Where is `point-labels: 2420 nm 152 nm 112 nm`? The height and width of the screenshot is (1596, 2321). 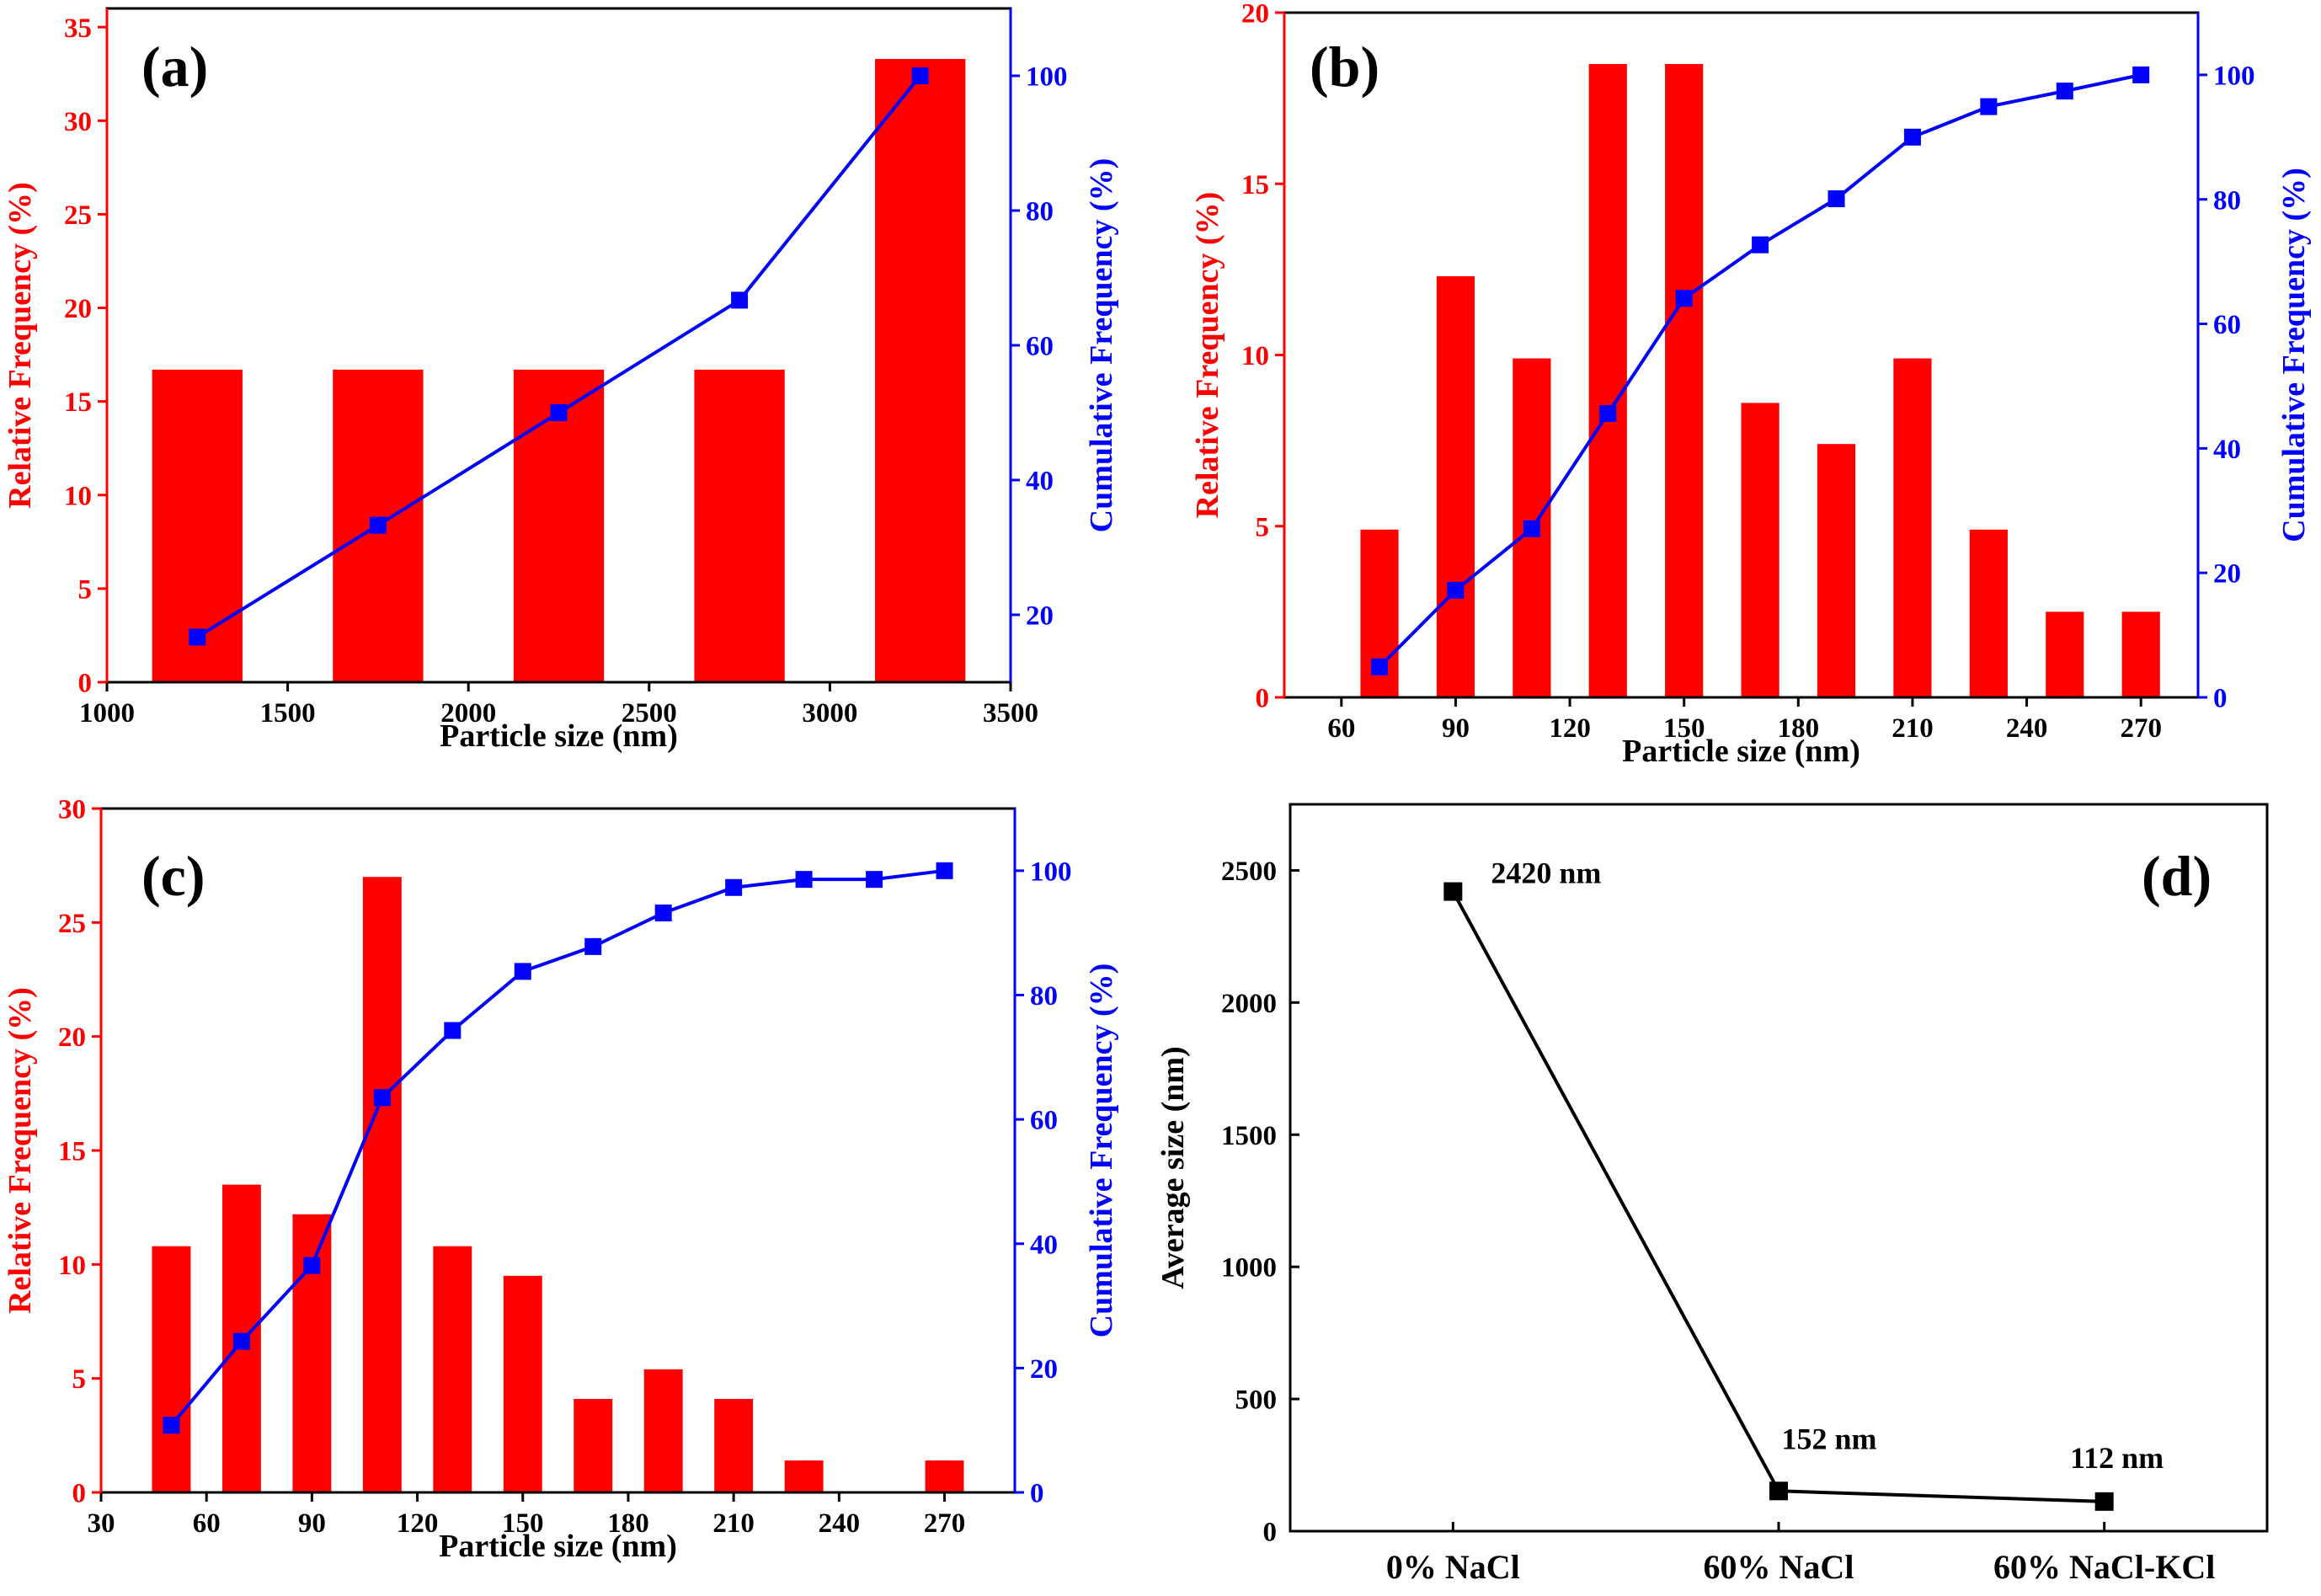
point-labels: 2420 nm 152 nm 112 nm is located at coordinates (1828, 1166).